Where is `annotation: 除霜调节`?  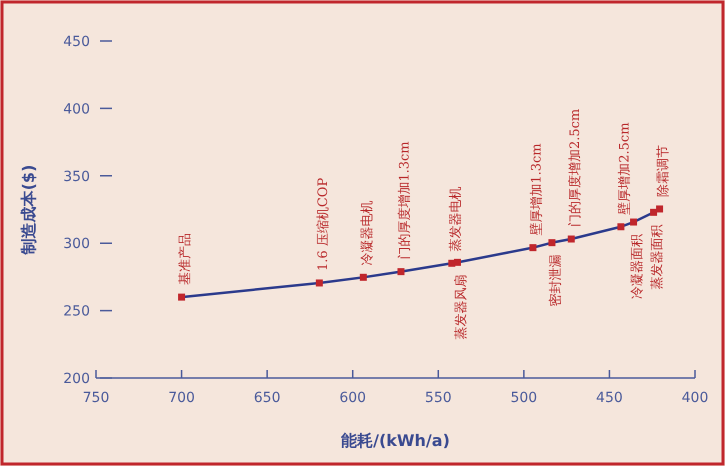
annotation: 除霜调节 is located at coordinates (664, 170).